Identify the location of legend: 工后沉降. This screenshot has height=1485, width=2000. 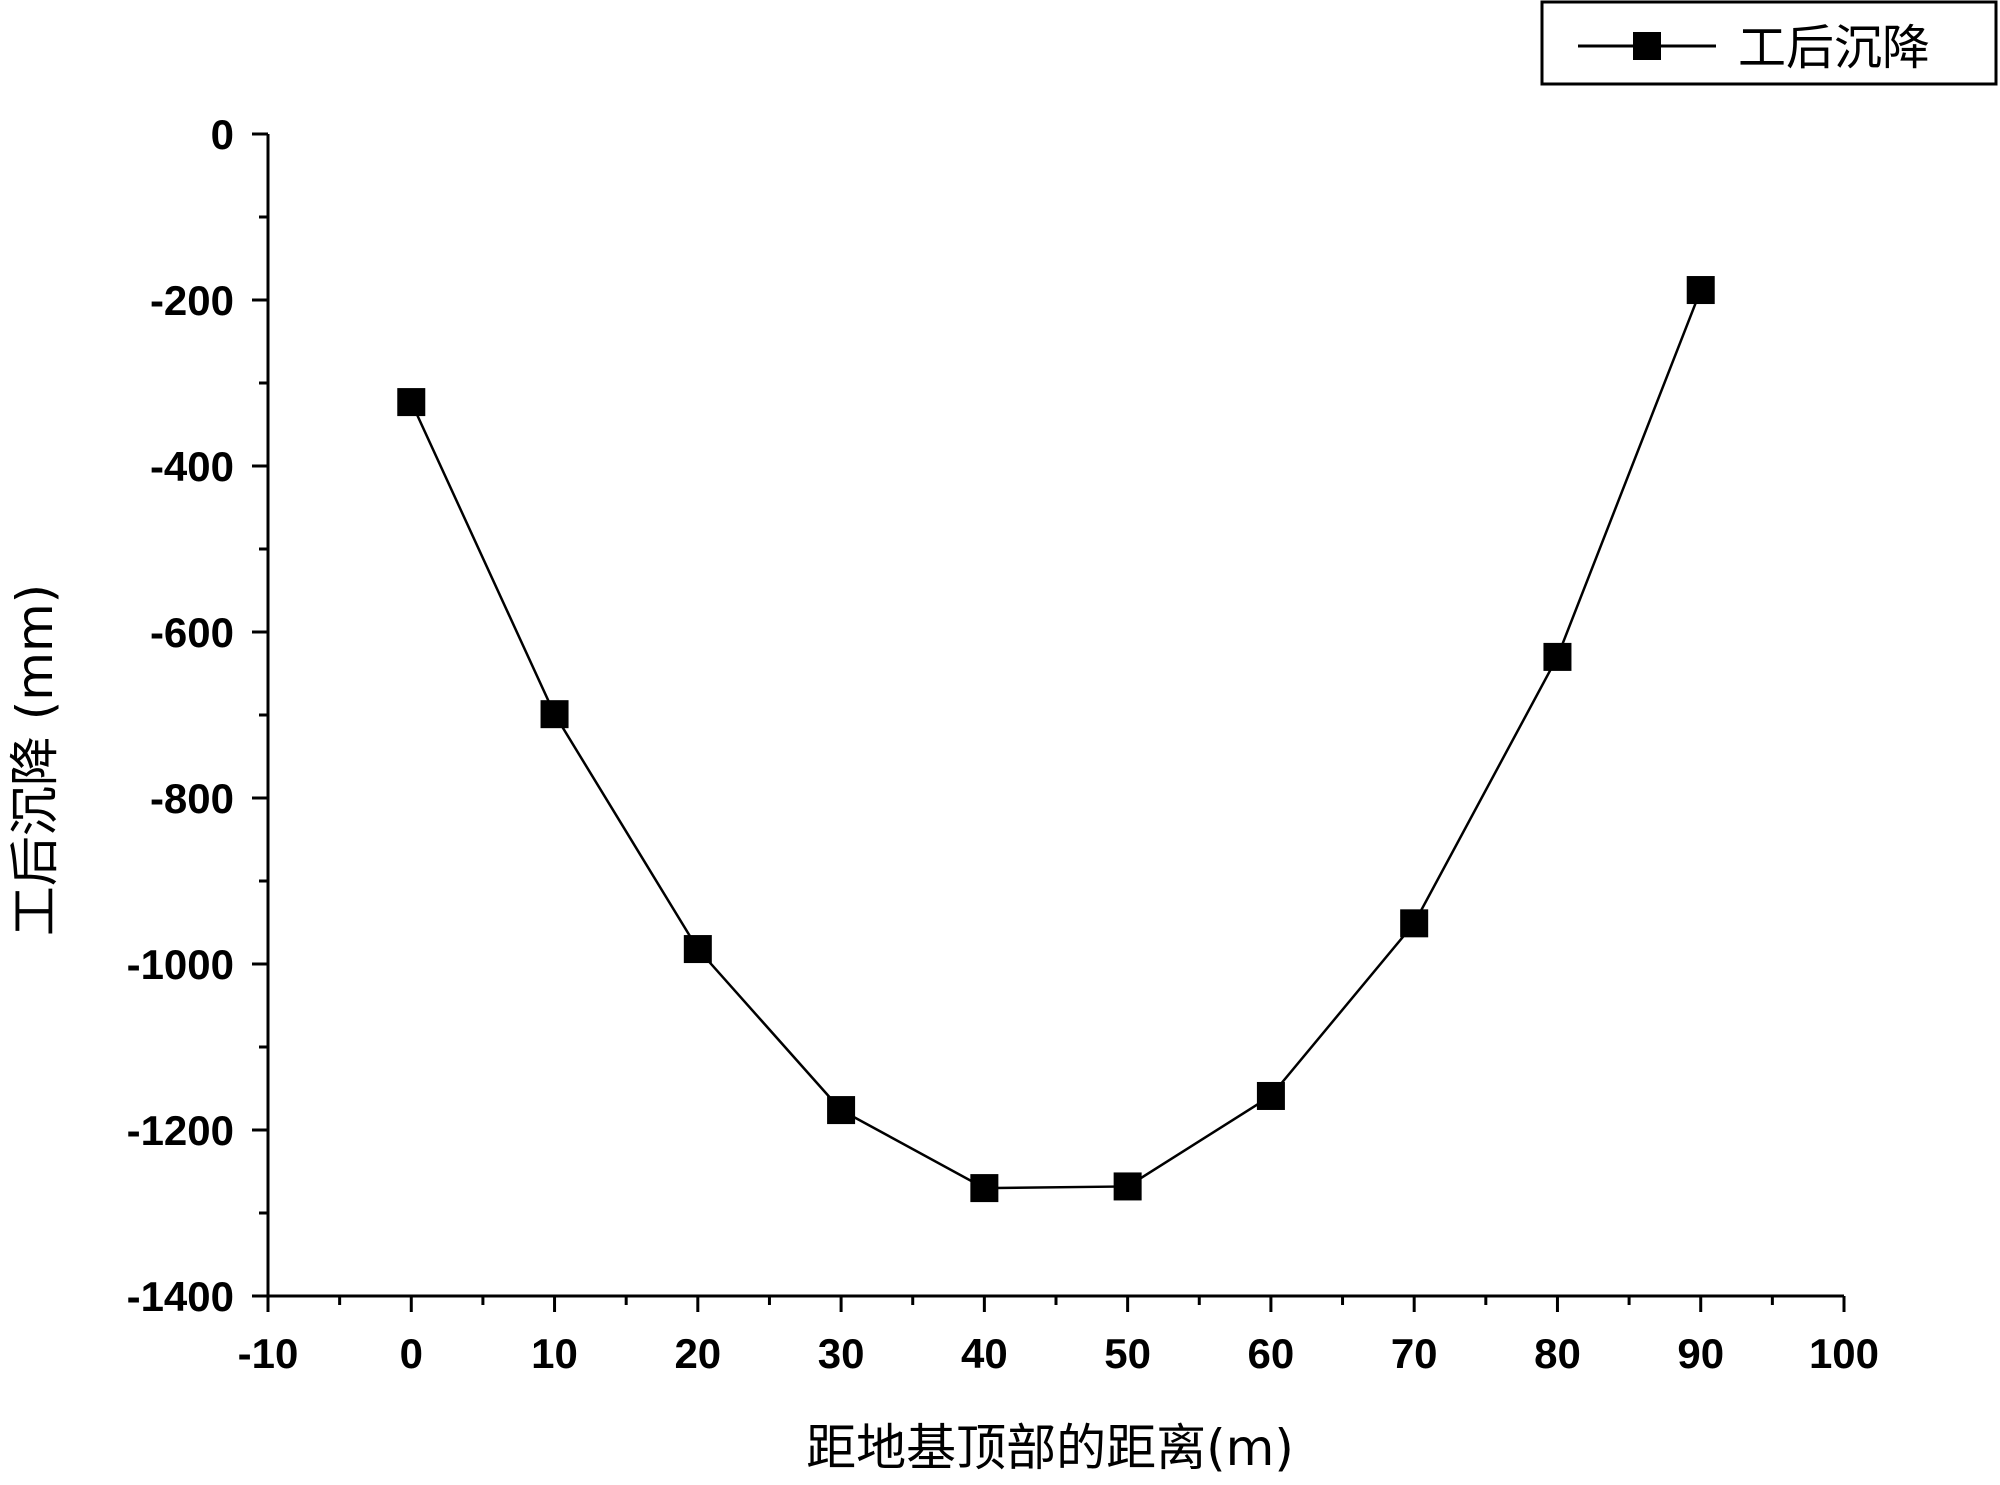
(1769, 43).